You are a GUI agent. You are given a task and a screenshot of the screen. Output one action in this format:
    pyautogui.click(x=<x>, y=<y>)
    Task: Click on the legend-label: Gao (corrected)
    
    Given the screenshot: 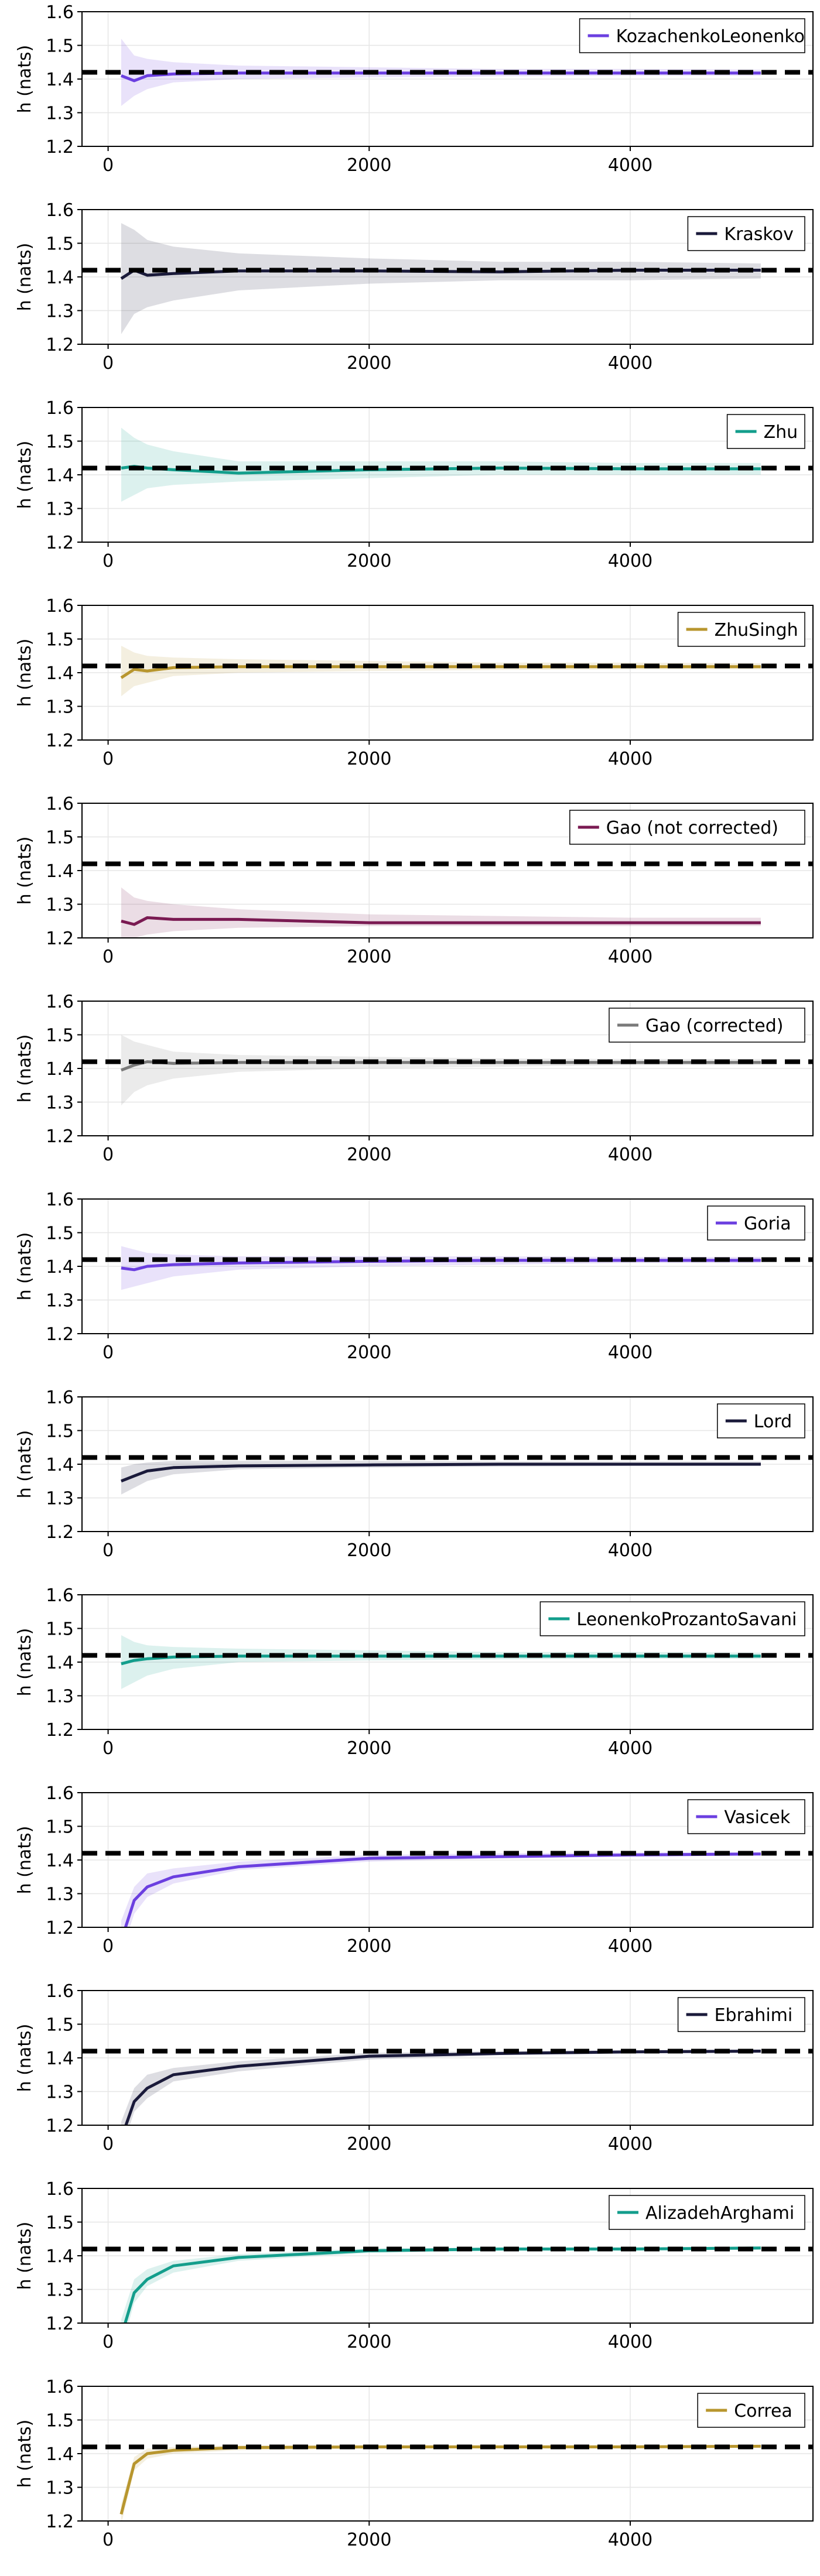 What is the action you would take?
    pyautogui.click(x=714, y=1026)
    